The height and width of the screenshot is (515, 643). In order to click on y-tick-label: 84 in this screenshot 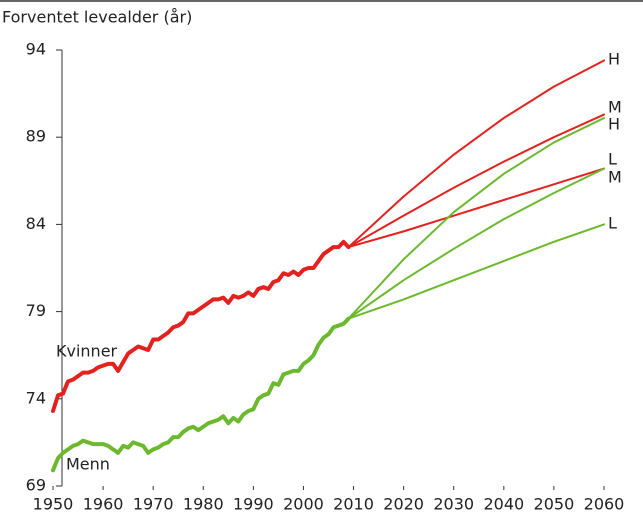, I will do `click(36, 223)`.